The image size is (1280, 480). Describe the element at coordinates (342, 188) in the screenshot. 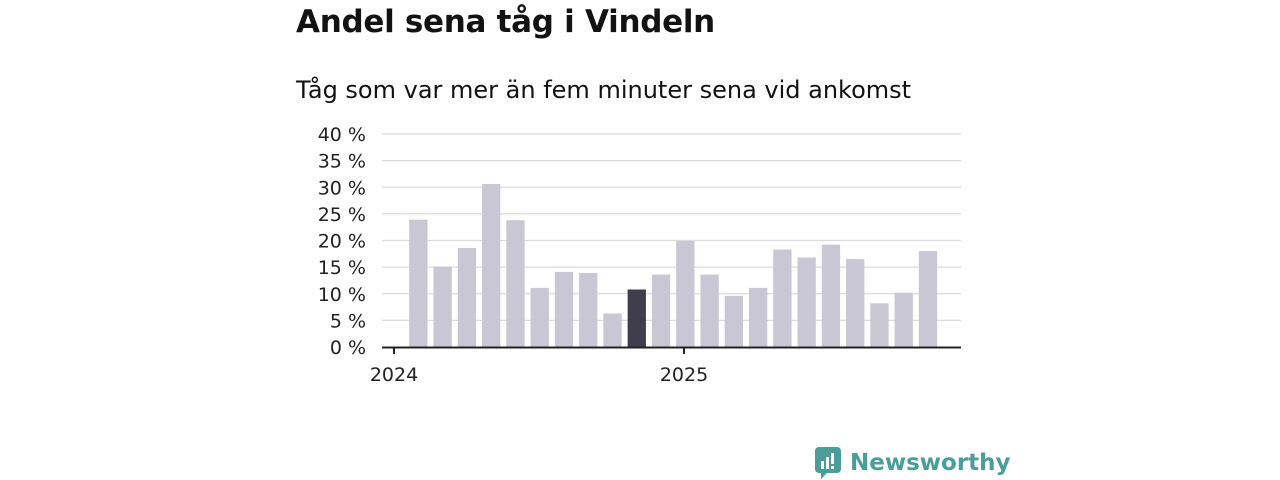

I see `y-tick-label: 30 %` at that location.